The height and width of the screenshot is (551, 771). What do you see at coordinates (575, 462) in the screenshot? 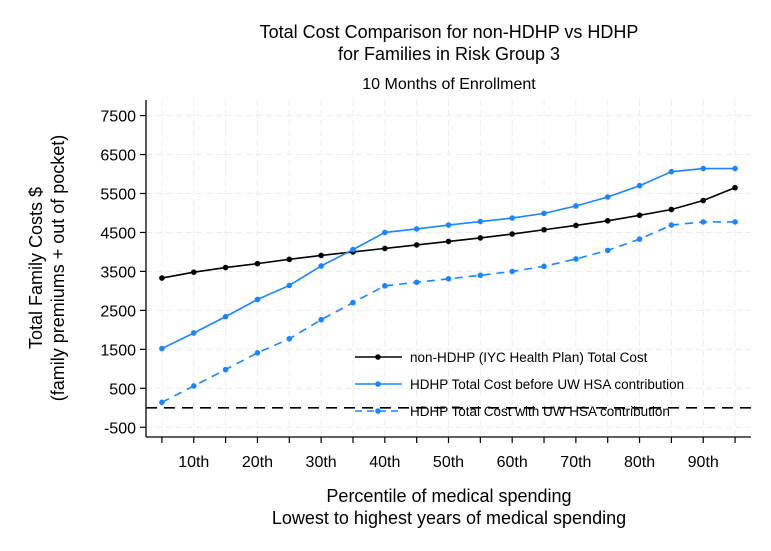
I see `x-tick-label: 70th` at bounding box center [575, 462].